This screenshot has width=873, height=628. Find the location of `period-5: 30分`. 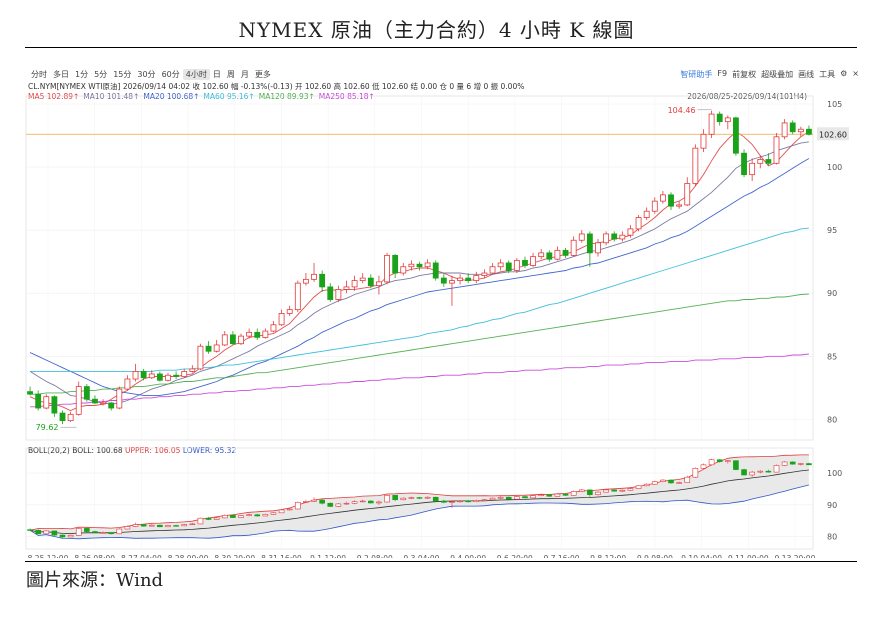

period-5: 30分 is located at coordinates (146, 74).